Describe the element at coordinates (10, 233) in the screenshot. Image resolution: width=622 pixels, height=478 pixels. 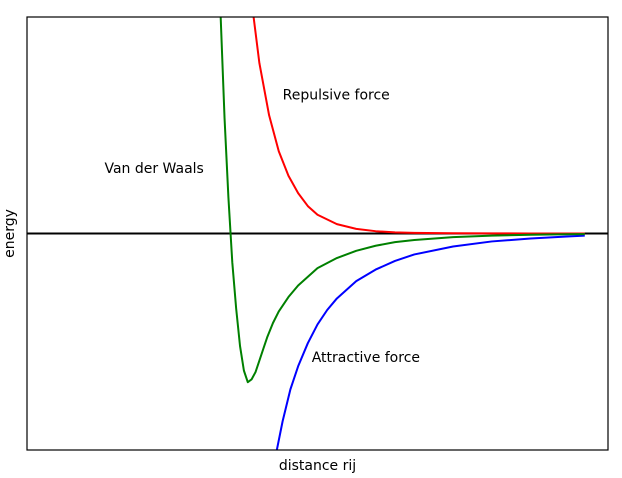
I see `y-axis-label: energy` at that location.